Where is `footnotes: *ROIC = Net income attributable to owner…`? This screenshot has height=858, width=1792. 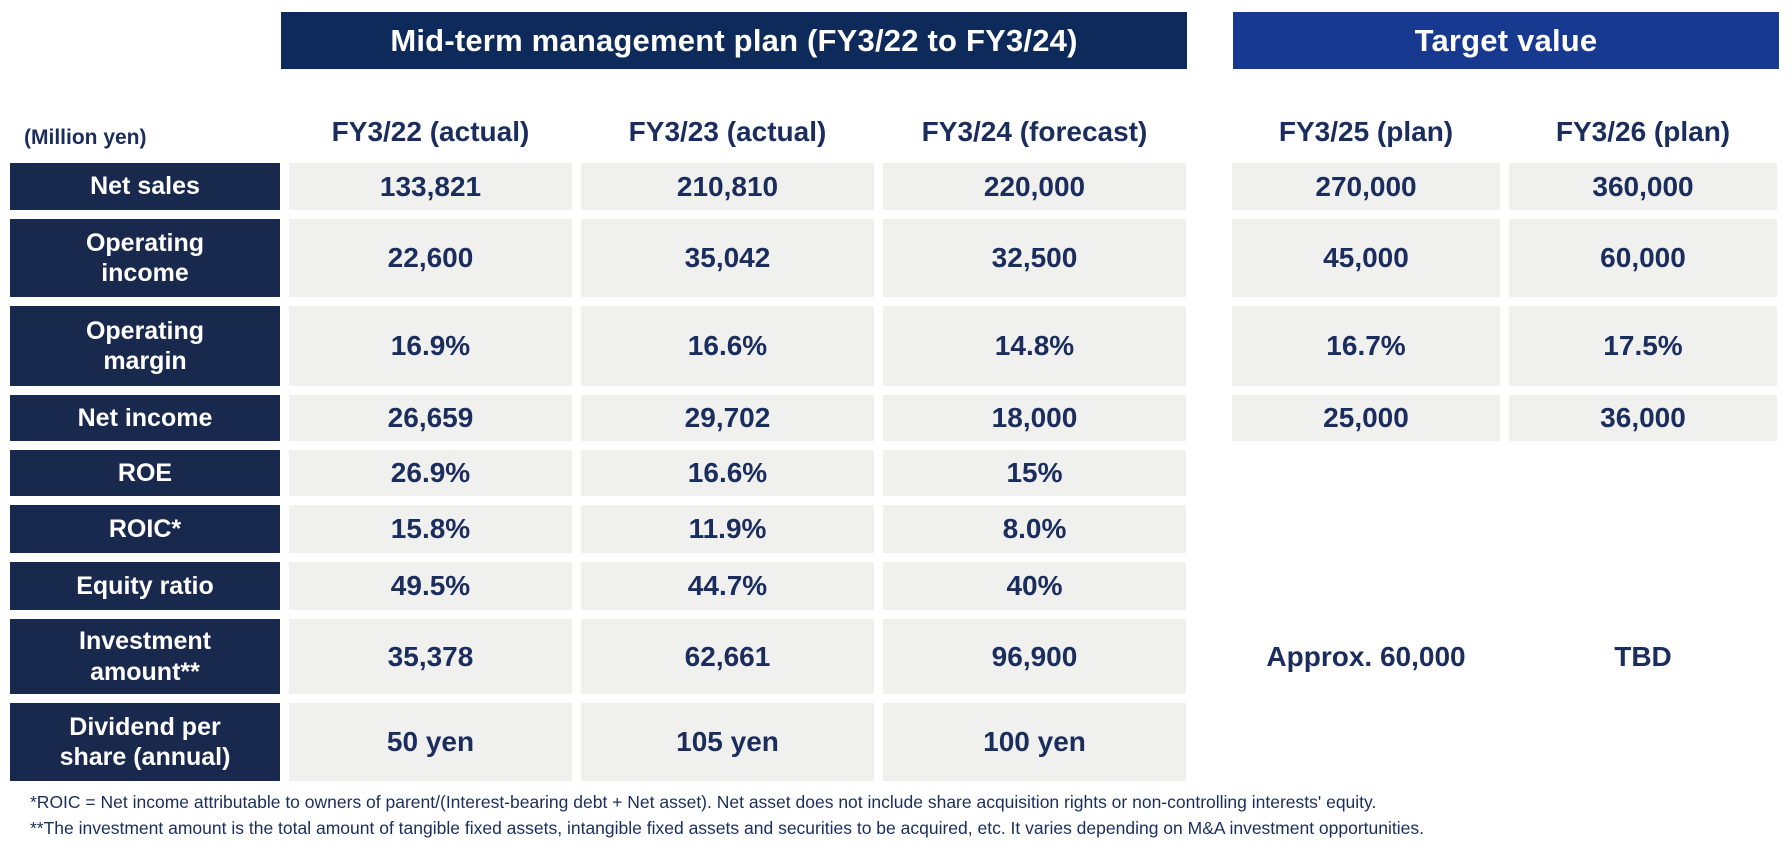 footnotes: *ROIC = Net income attributable to owner… is located at coordinates (727, 815).